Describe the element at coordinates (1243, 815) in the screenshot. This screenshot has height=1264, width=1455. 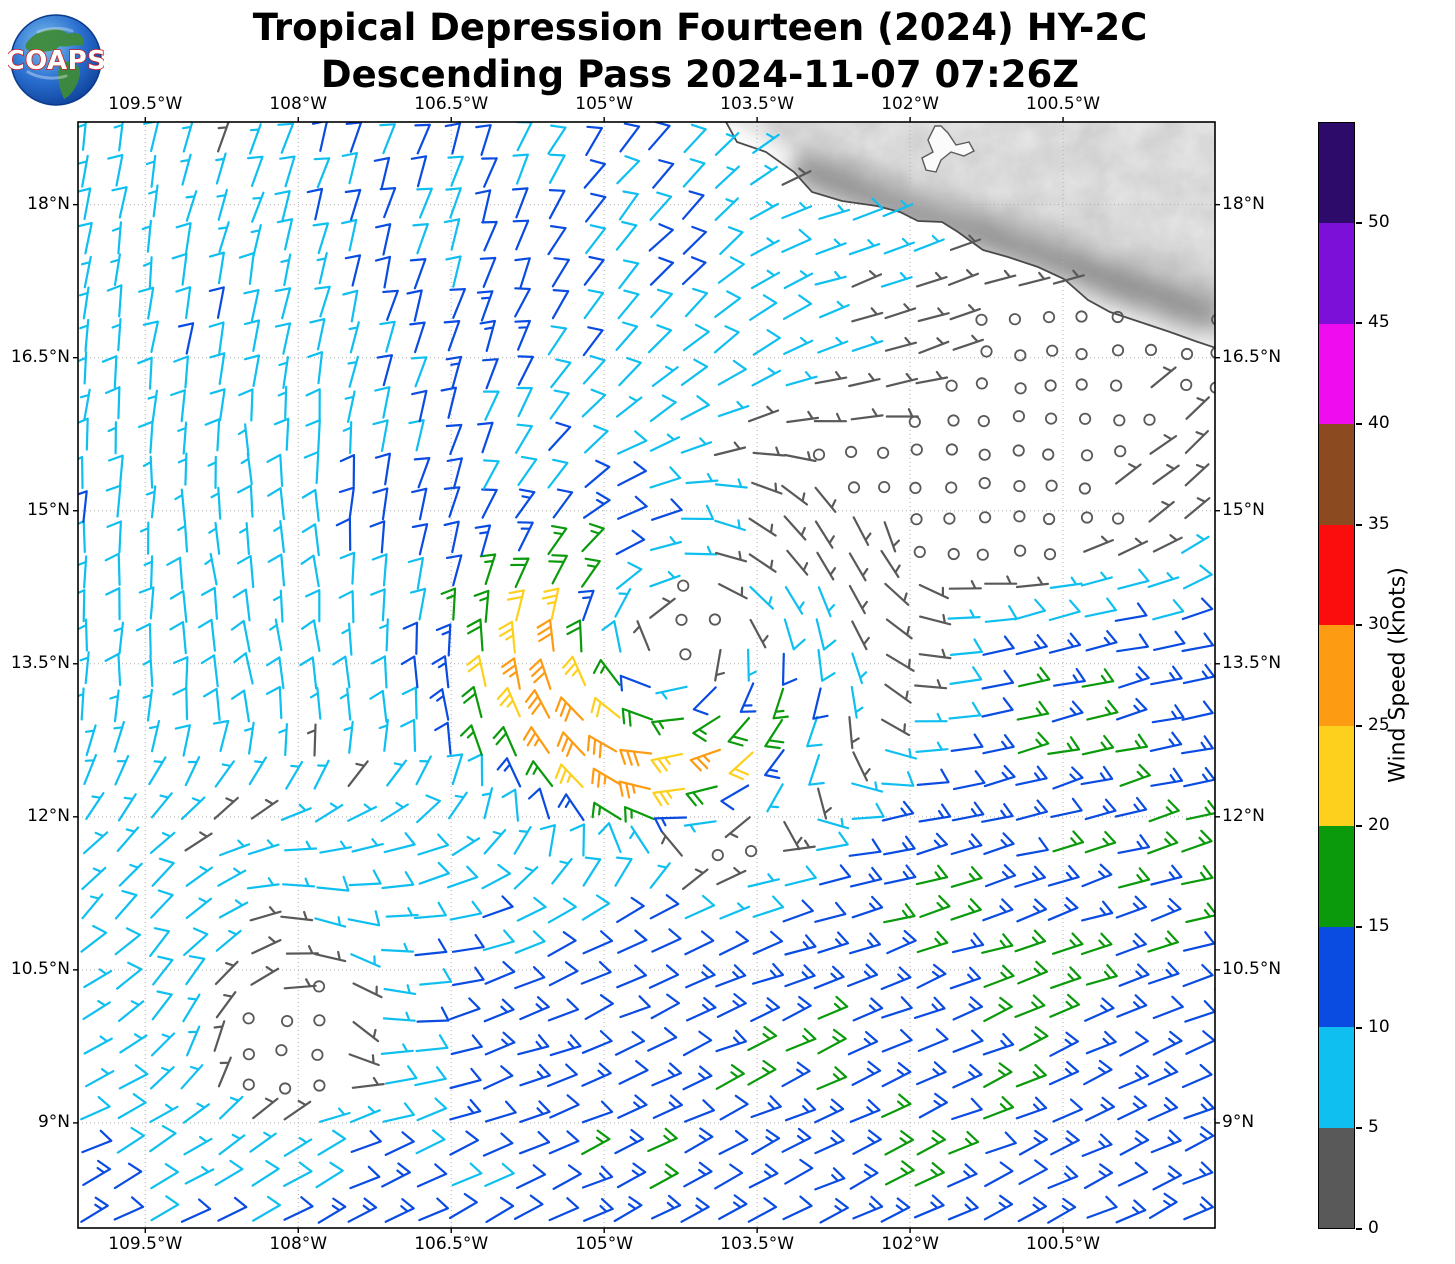
I see `lat-tick-label-right: 12°N` at that location.